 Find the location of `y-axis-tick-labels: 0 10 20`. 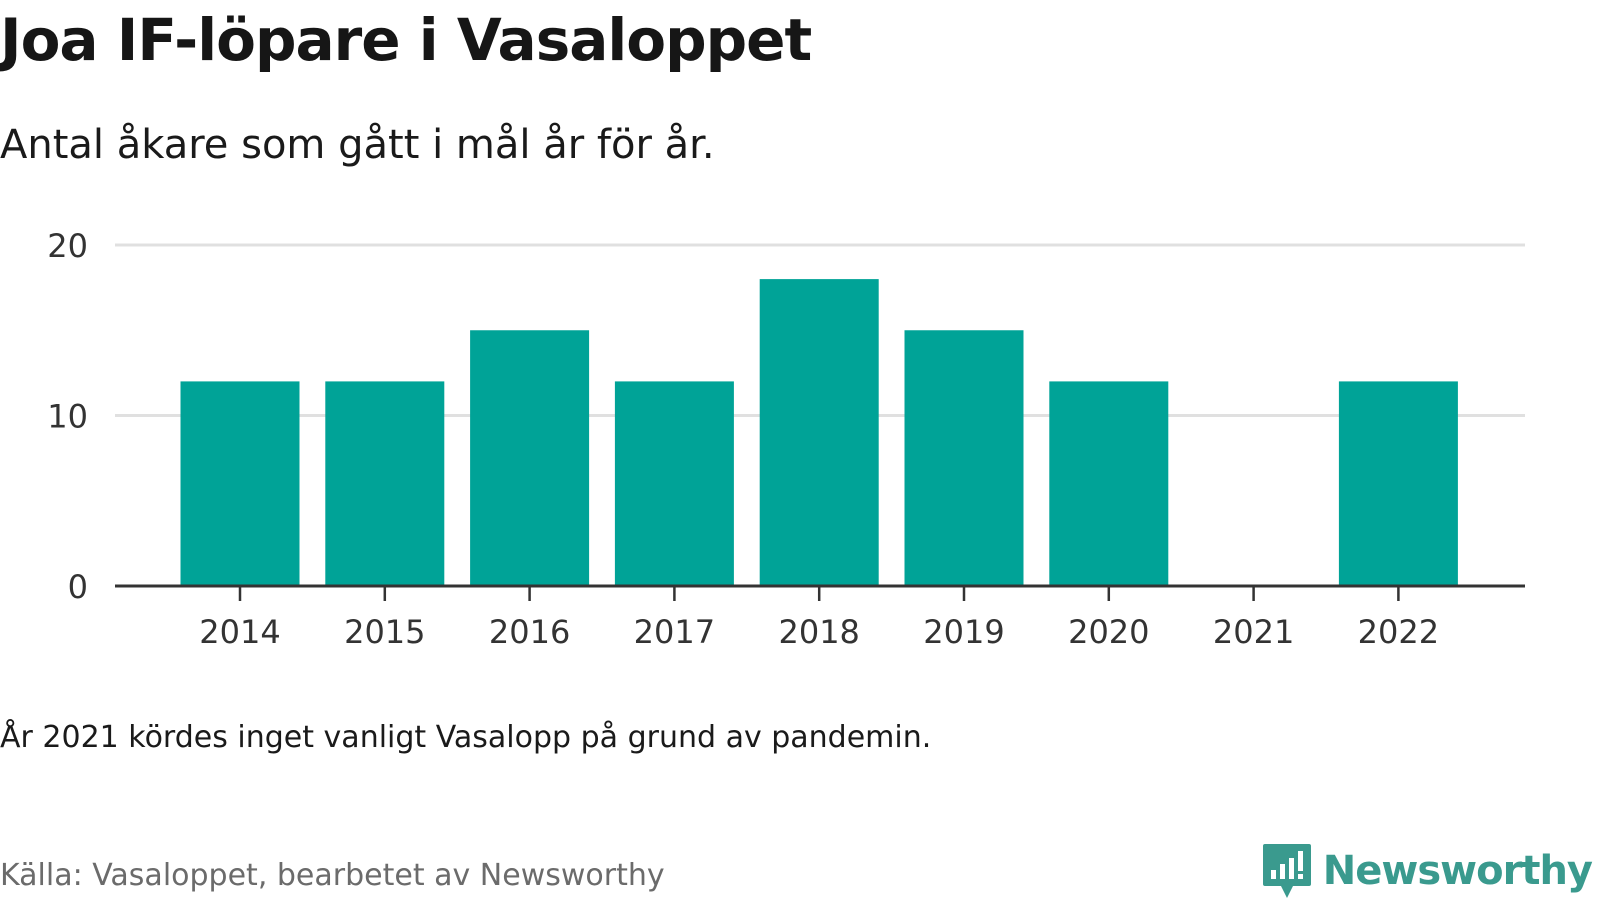

y-axis-tick-labels: 0 10 20 is located at coordinates (67, 416).